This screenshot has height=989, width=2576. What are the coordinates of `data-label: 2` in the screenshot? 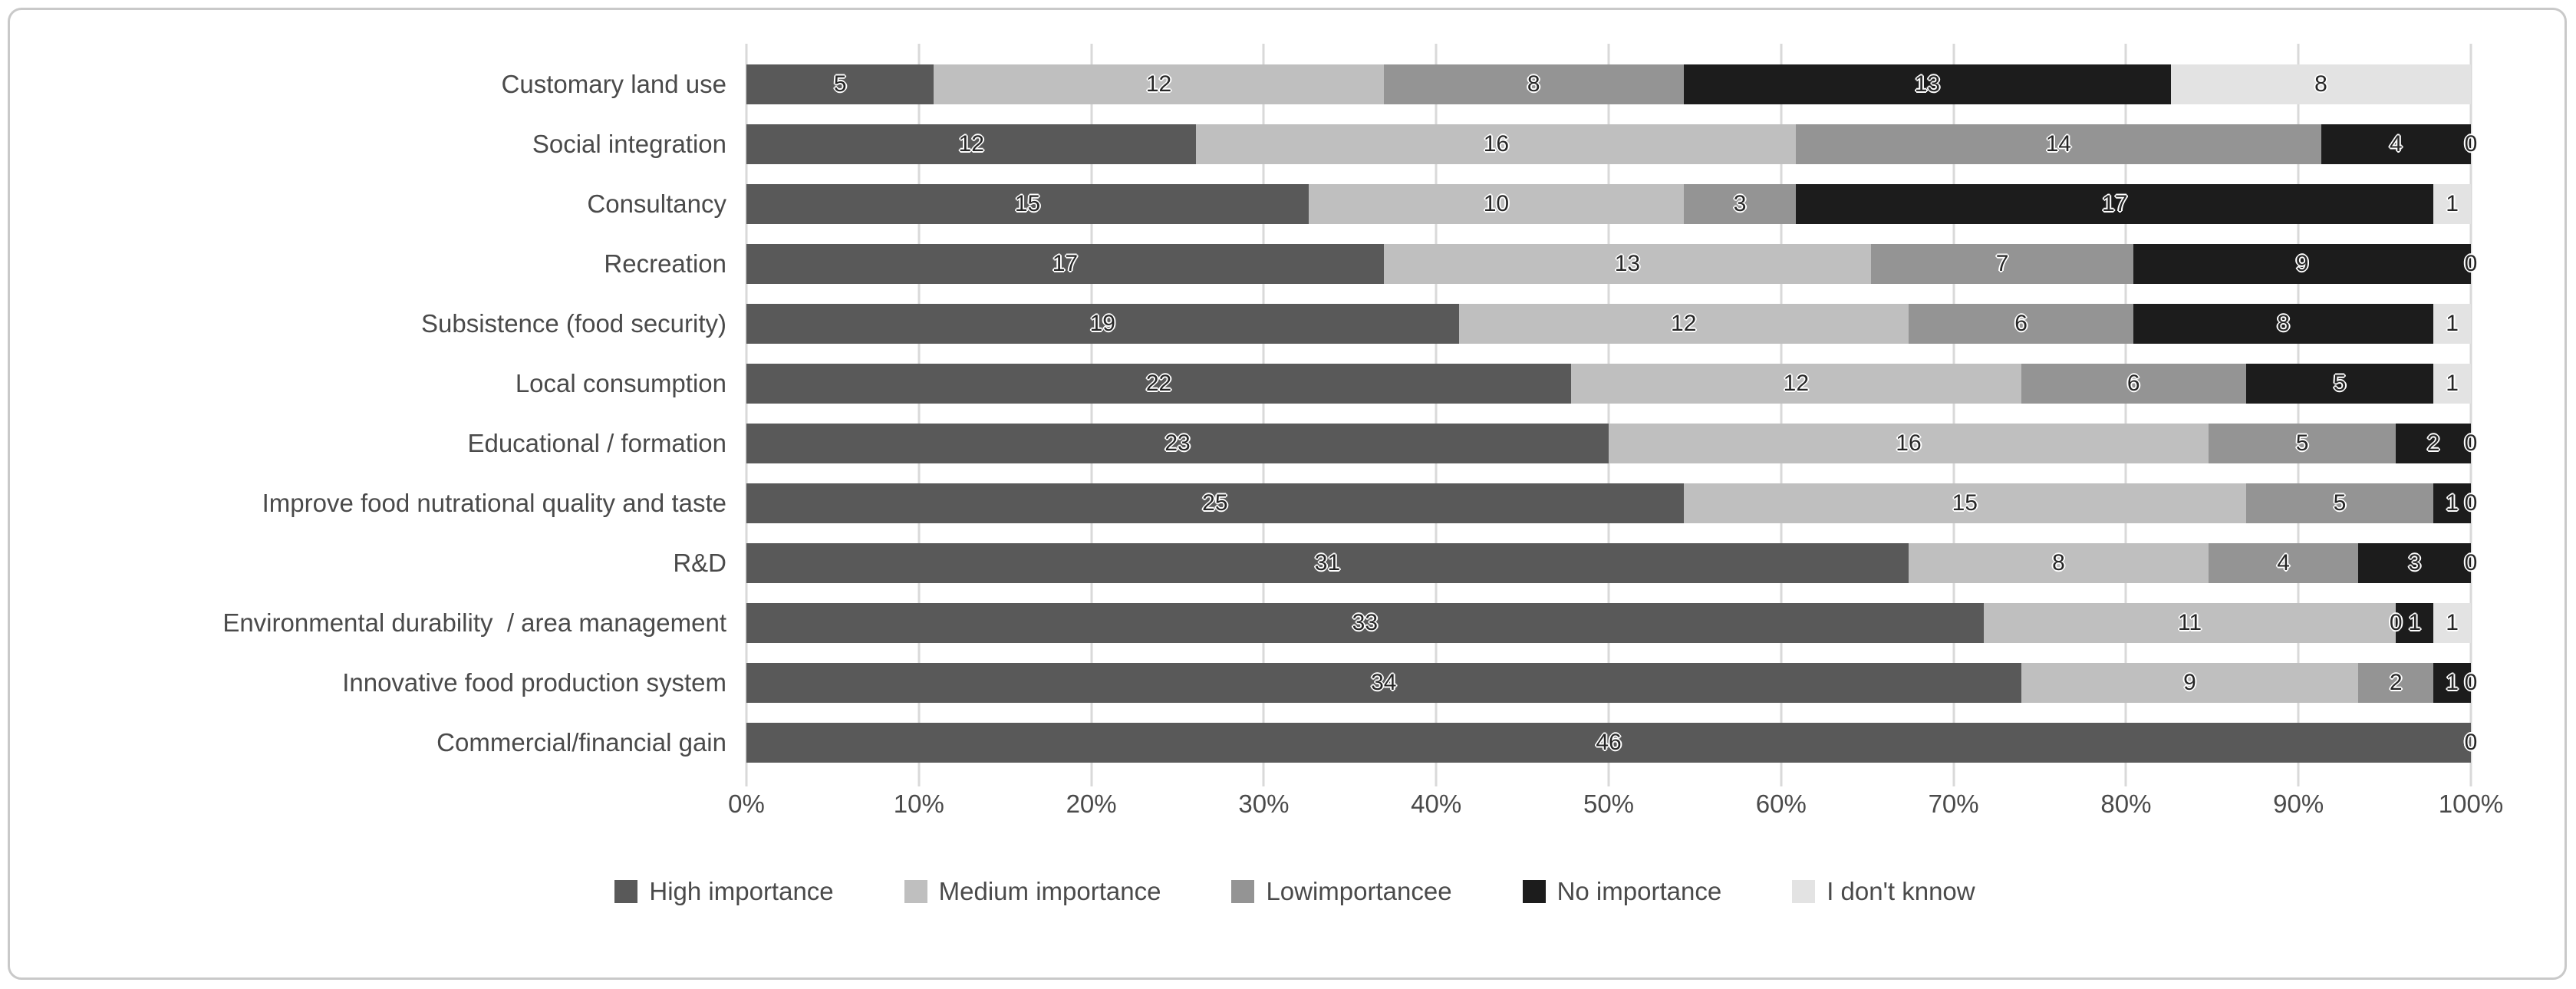 It's located at (2396, 682).